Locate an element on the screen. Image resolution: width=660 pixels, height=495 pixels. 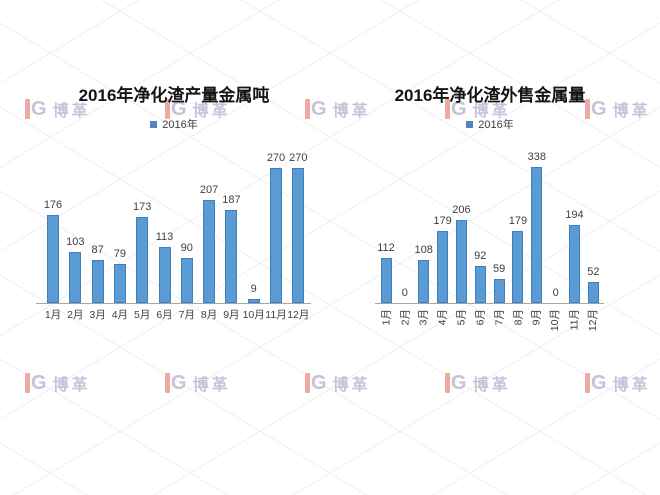
x-tick-label: 1月 is located at coordinates (53, 315).